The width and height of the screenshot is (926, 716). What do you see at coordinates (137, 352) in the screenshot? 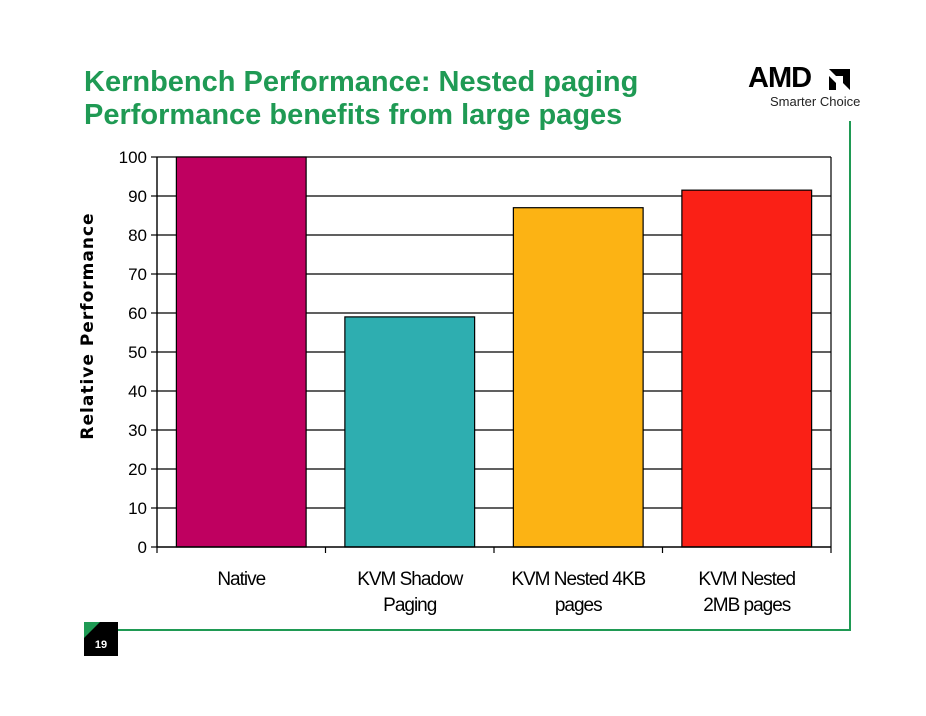
I see `y-tick-label: 50` at bounding box center [137, 352].